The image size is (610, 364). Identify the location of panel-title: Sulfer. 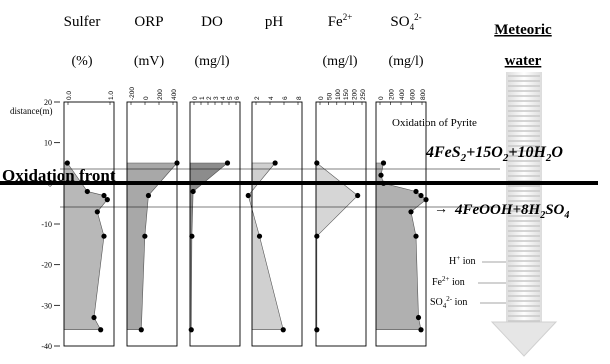
(82, 22).